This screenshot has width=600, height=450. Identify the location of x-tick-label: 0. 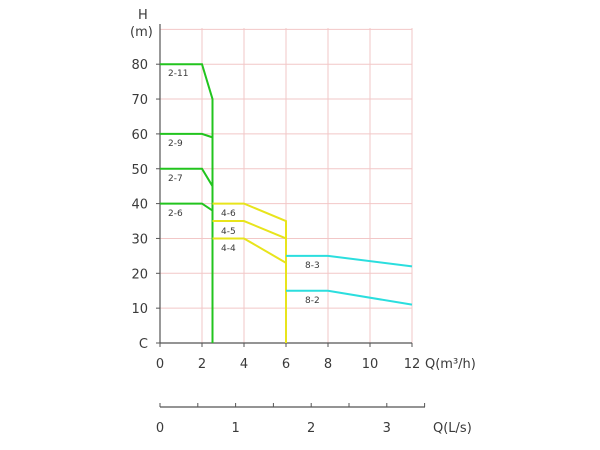
(160, 364).